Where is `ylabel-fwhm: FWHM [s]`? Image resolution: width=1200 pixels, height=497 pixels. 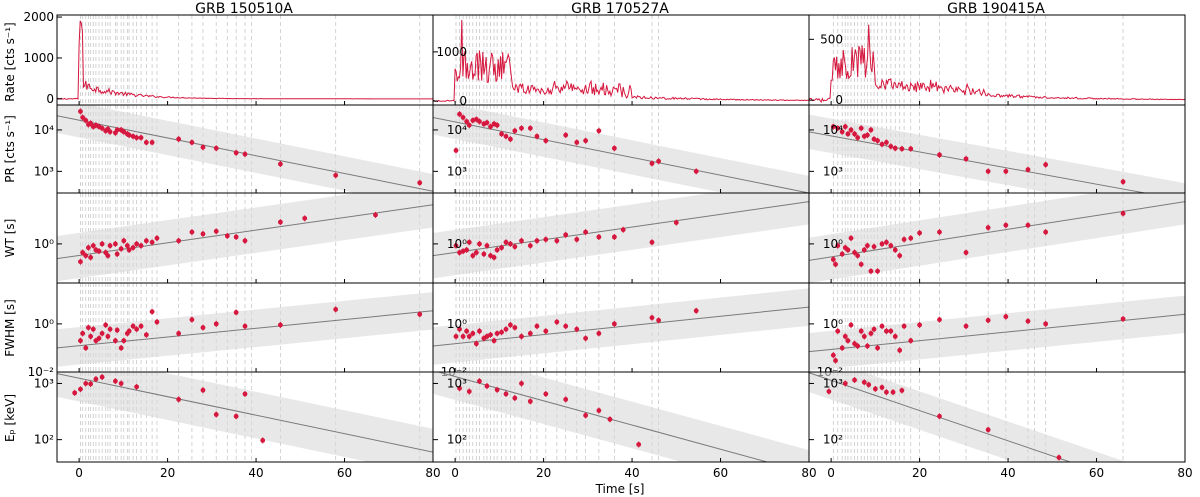 ylabel-fwhm: FWHM [s] is located at coordinates (10, 328).